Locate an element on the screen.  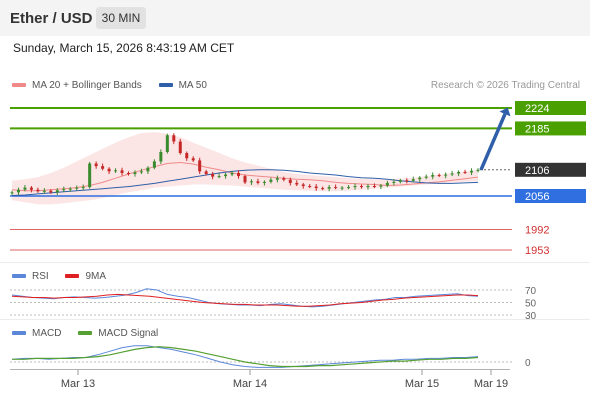
support-label: 1992 is located at coordinates (537, 231).